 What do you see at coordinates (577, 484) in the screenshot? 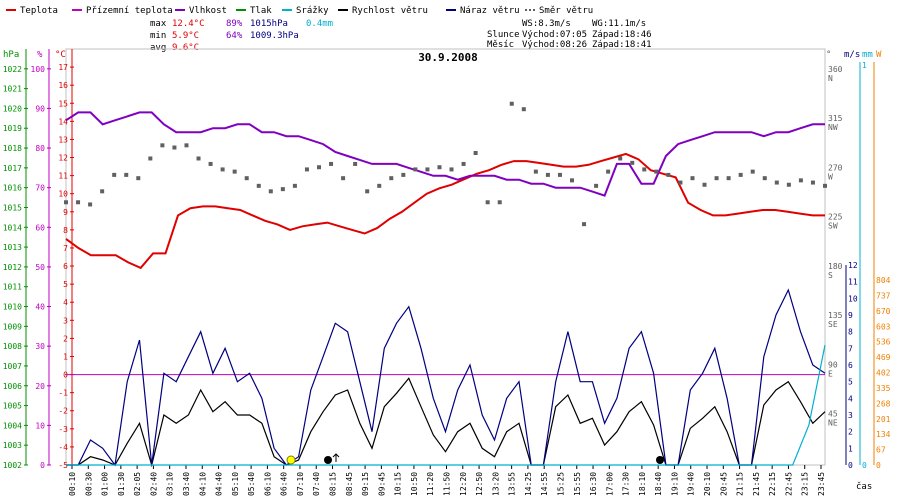
I see `x-tick-label: 15:55` at bounding box center [577, 484].